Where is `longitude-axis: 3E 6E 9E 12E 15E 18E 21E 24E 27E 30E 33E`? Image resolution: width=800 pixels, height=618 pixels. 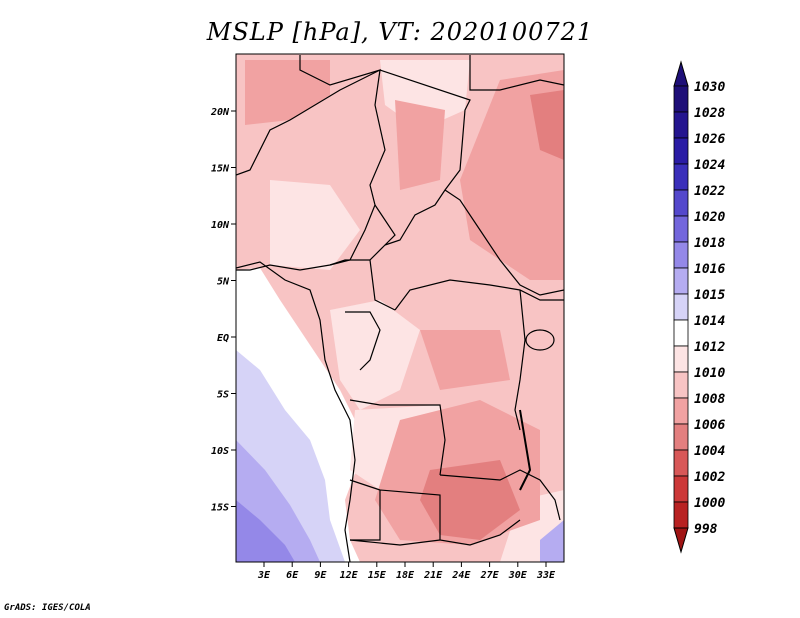 longitude-axis: 3E 6E 9E 12E 15E 18E 21E 24E 27E 30E 33E is located at coordinates (406, 571).